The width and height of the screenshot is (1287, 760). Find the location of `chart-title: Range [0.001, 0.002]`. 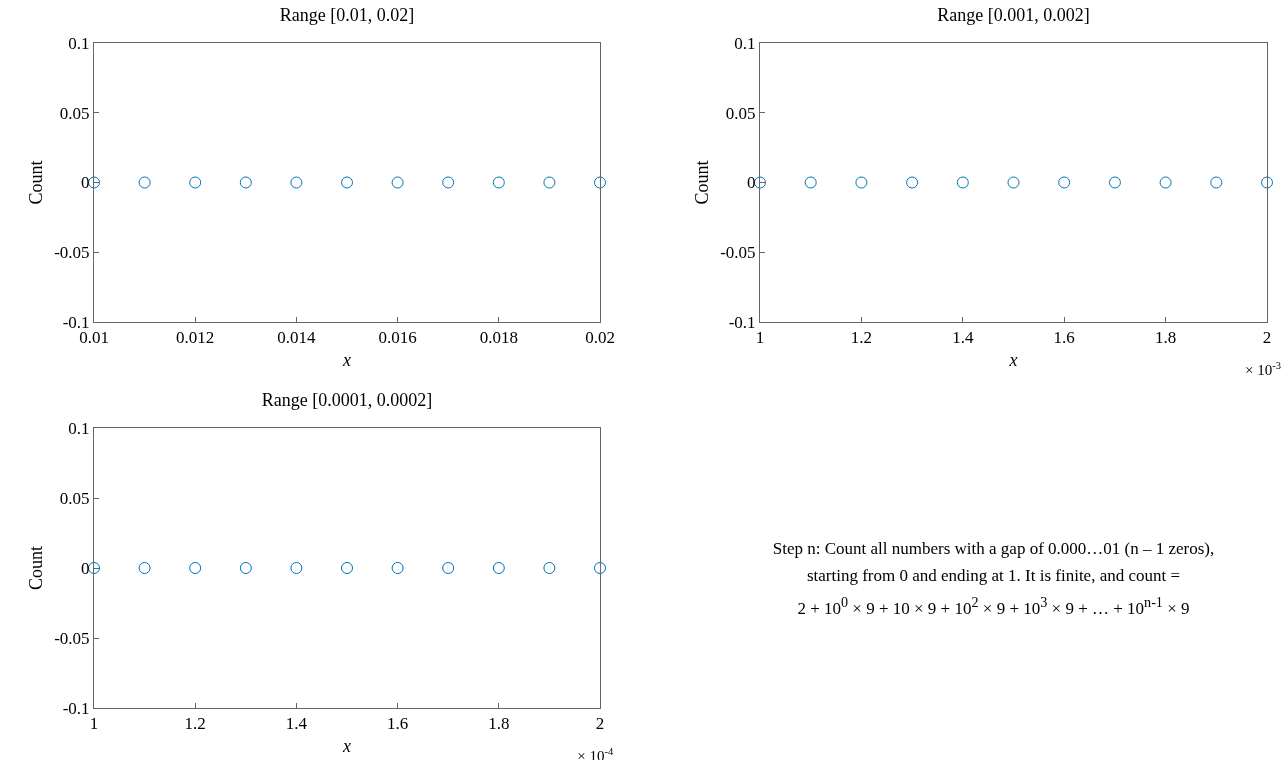

chart-title: Range [0.001, 0.002] is located at coordinates (1013, 14).